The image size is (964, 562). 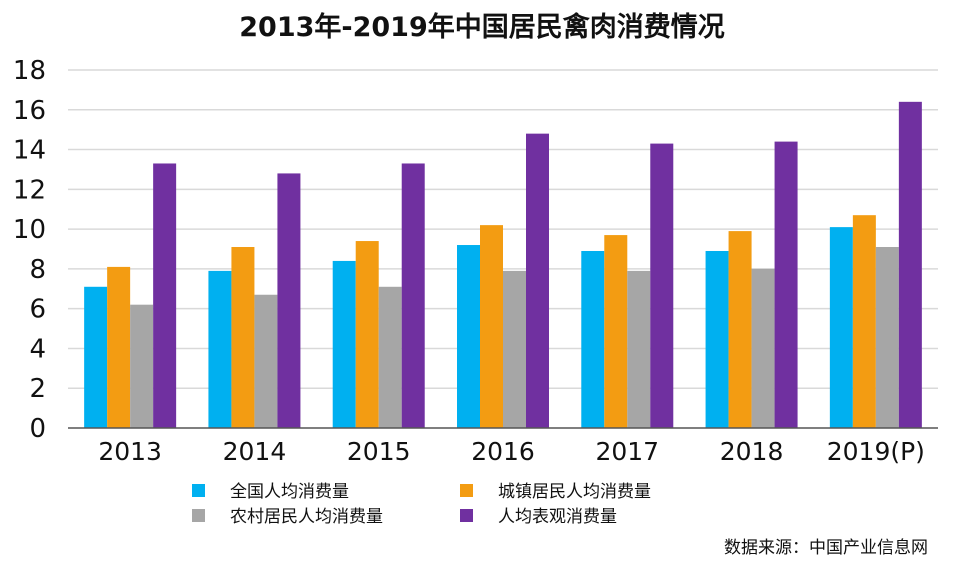 I want to click on y-tick-label: 10, so click(x=29, y=230).